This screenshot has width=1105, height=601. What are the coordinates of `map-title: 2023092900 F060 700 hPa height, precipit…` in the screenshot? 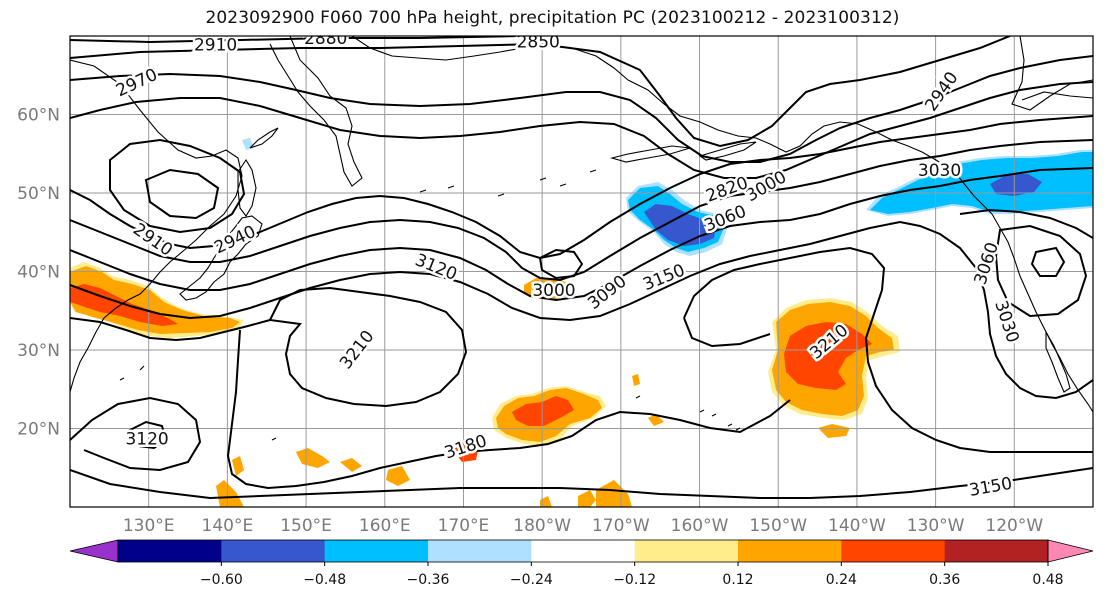 It's located at (552, 18).